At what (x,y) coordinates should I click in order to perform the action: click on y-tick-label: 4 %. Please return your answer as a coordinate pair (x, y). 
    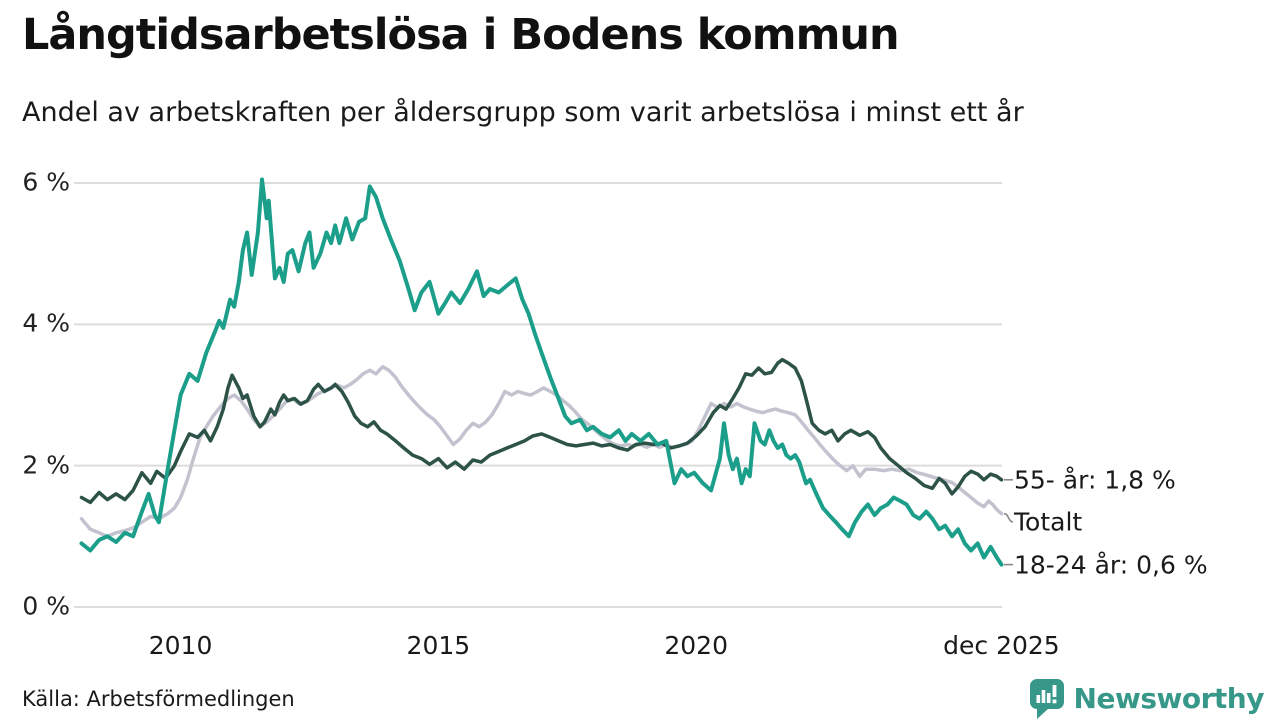
    Looking at the image, I should click on (46, 323).